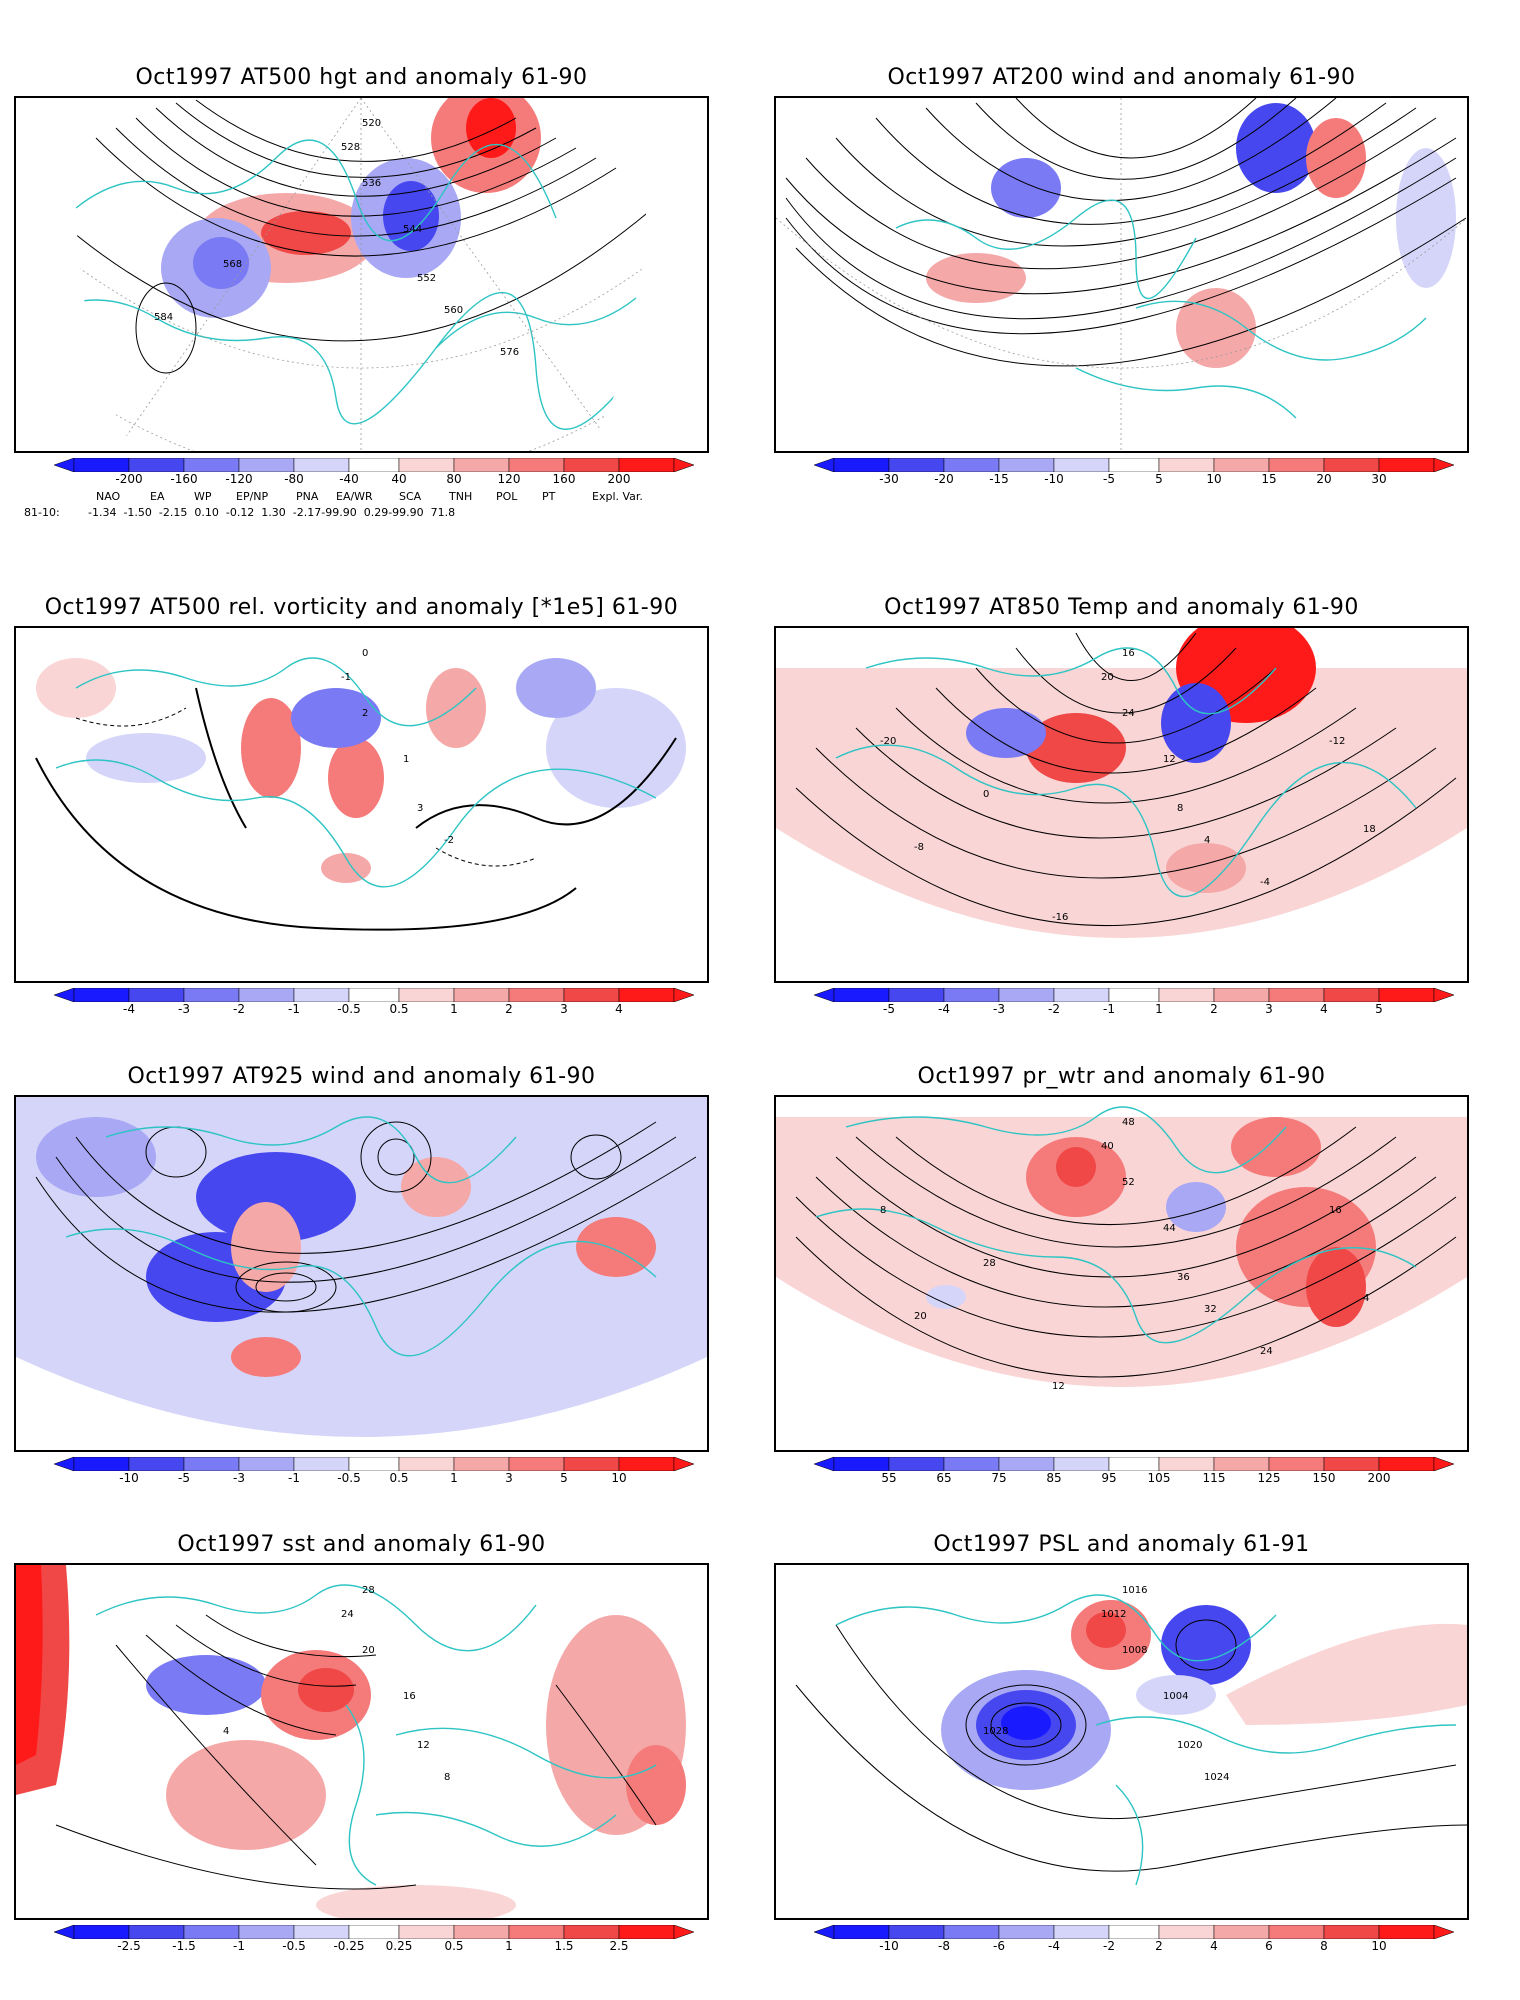 Image resolution: width=1520 pixels, height=2000 pixels. Describe the element at coordinates (1134, 1650) in the screenshot. I see `contour-label: 1008` at that location.